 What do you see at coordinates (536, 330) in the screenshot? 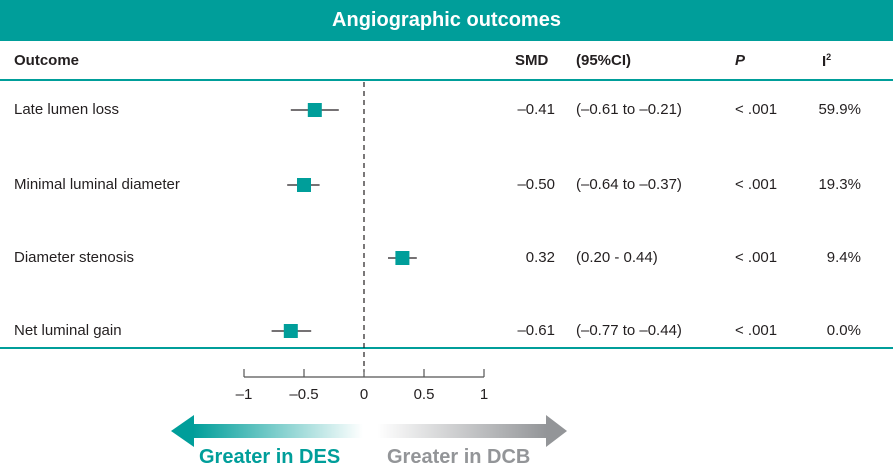
I see `smd-value: –0.61` at bounding box center [536, 330].